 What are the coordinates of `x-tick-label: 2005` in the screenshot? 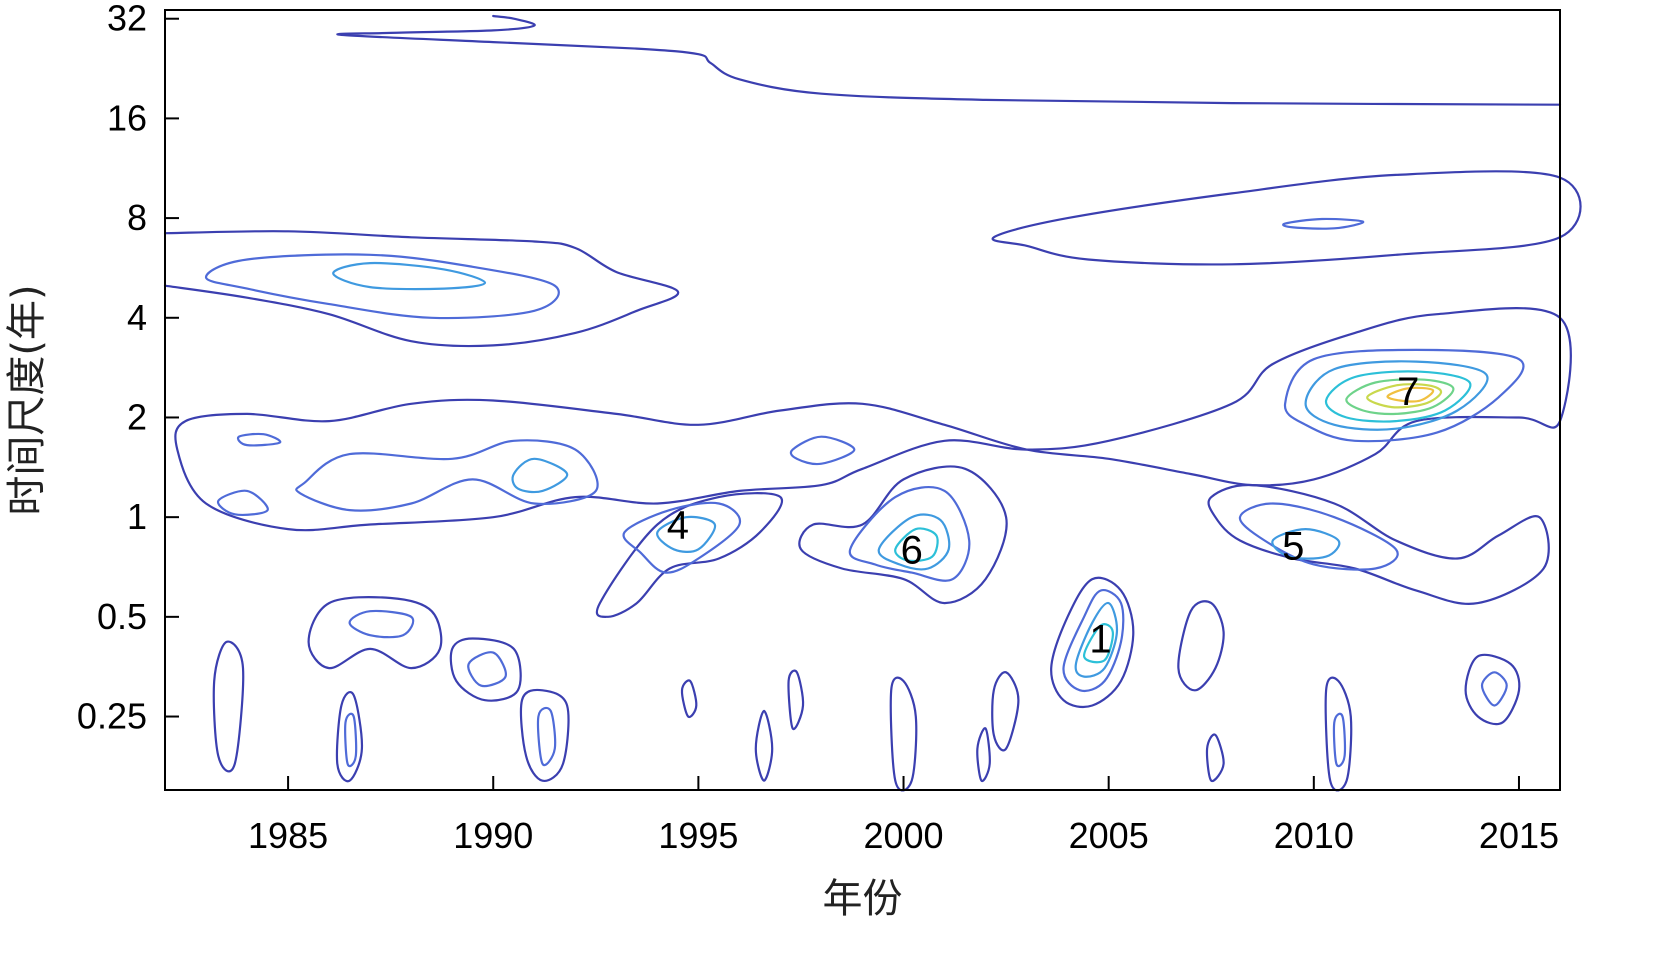 It's located at (1109, 835).